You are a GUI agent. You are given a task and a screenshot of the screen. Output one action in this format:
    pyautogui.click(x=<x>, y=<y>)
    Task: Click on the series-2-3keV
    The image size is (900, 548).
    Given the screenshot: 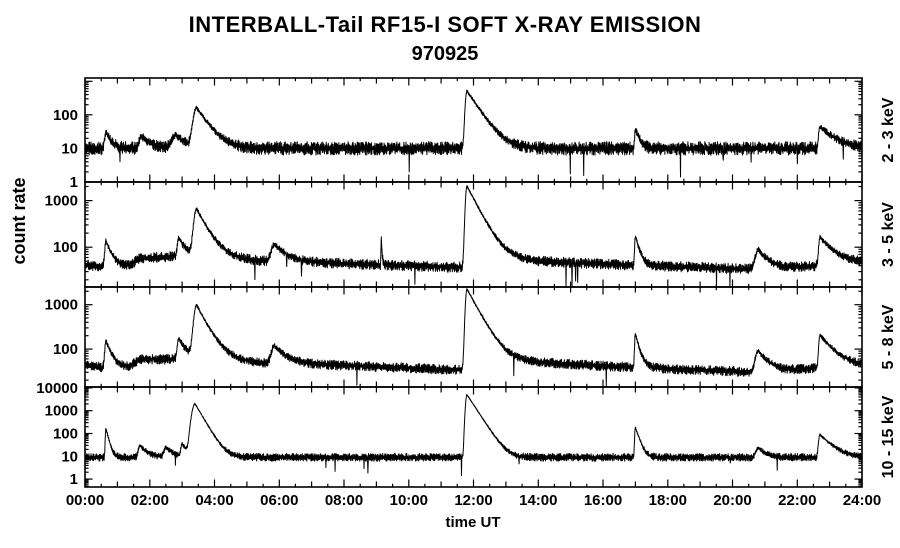 What is the action you would take?
    pyautogui.click(x=473, y=133)
    